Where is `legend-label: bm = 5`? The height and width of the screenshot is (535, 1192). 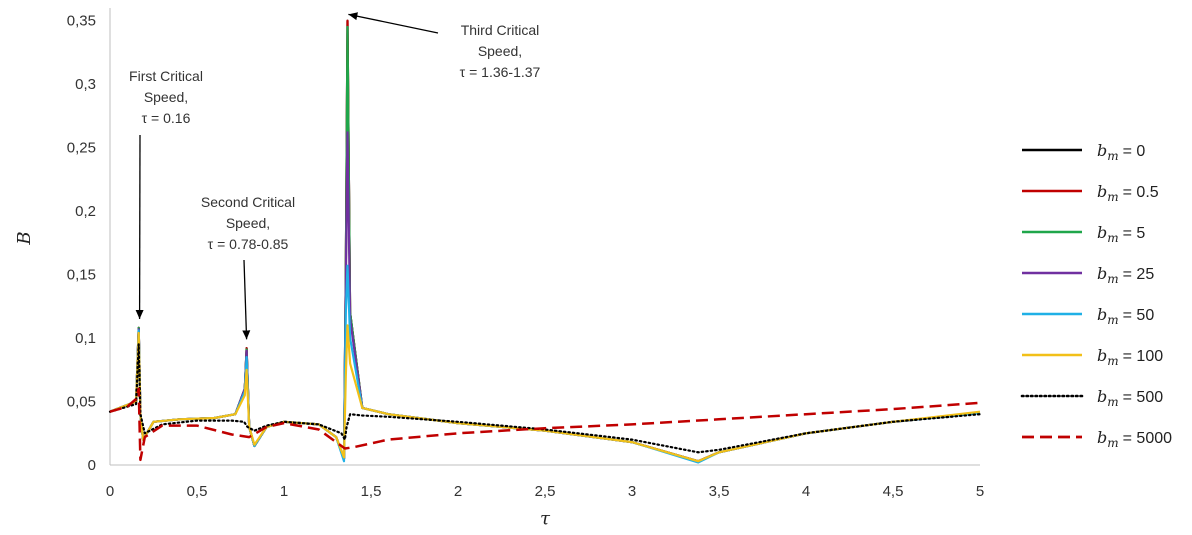 legend-label: bm = 5 is located at coordinates (1121, 234).